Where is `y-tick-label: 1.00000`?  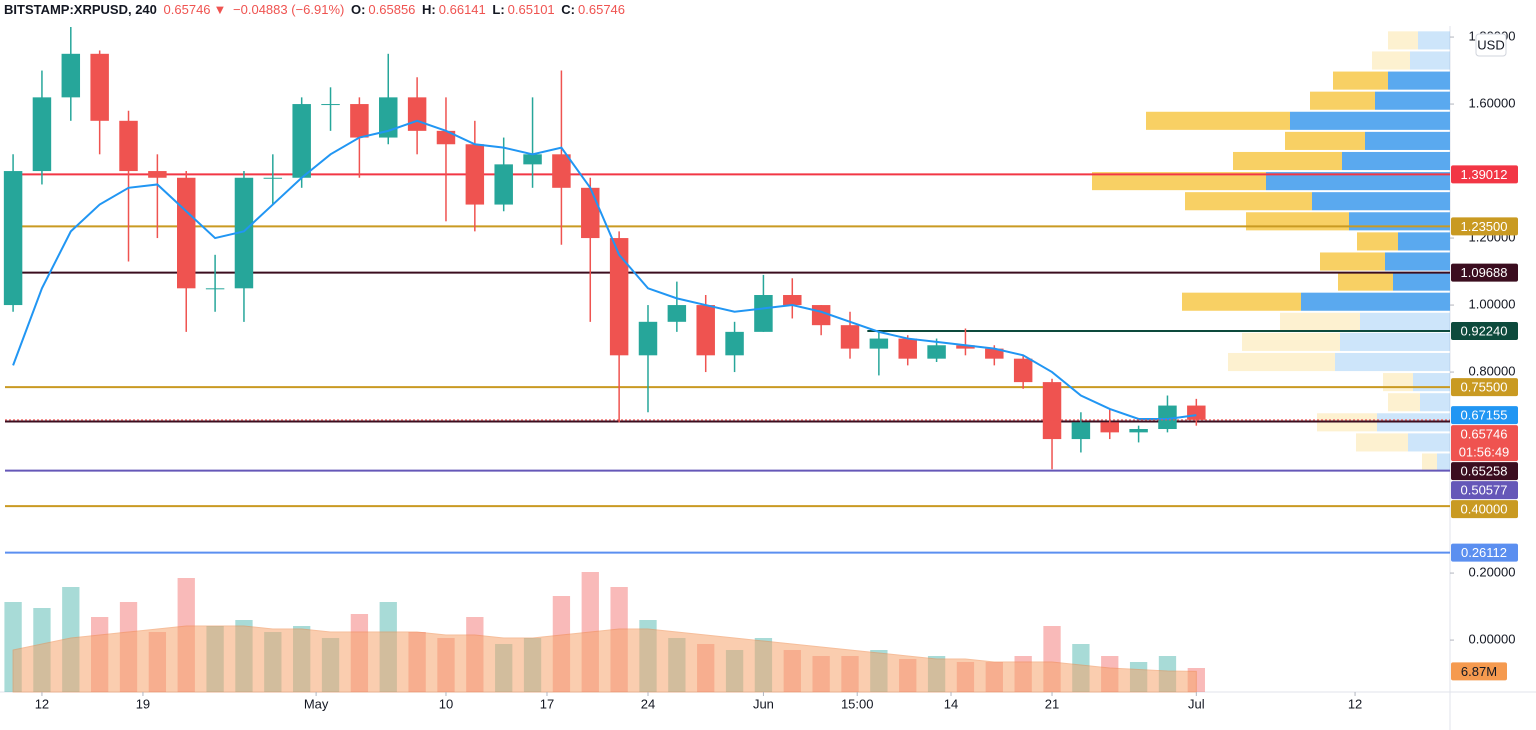 y-tick-label: 1.00000 is located at coordinates (1492, 304).